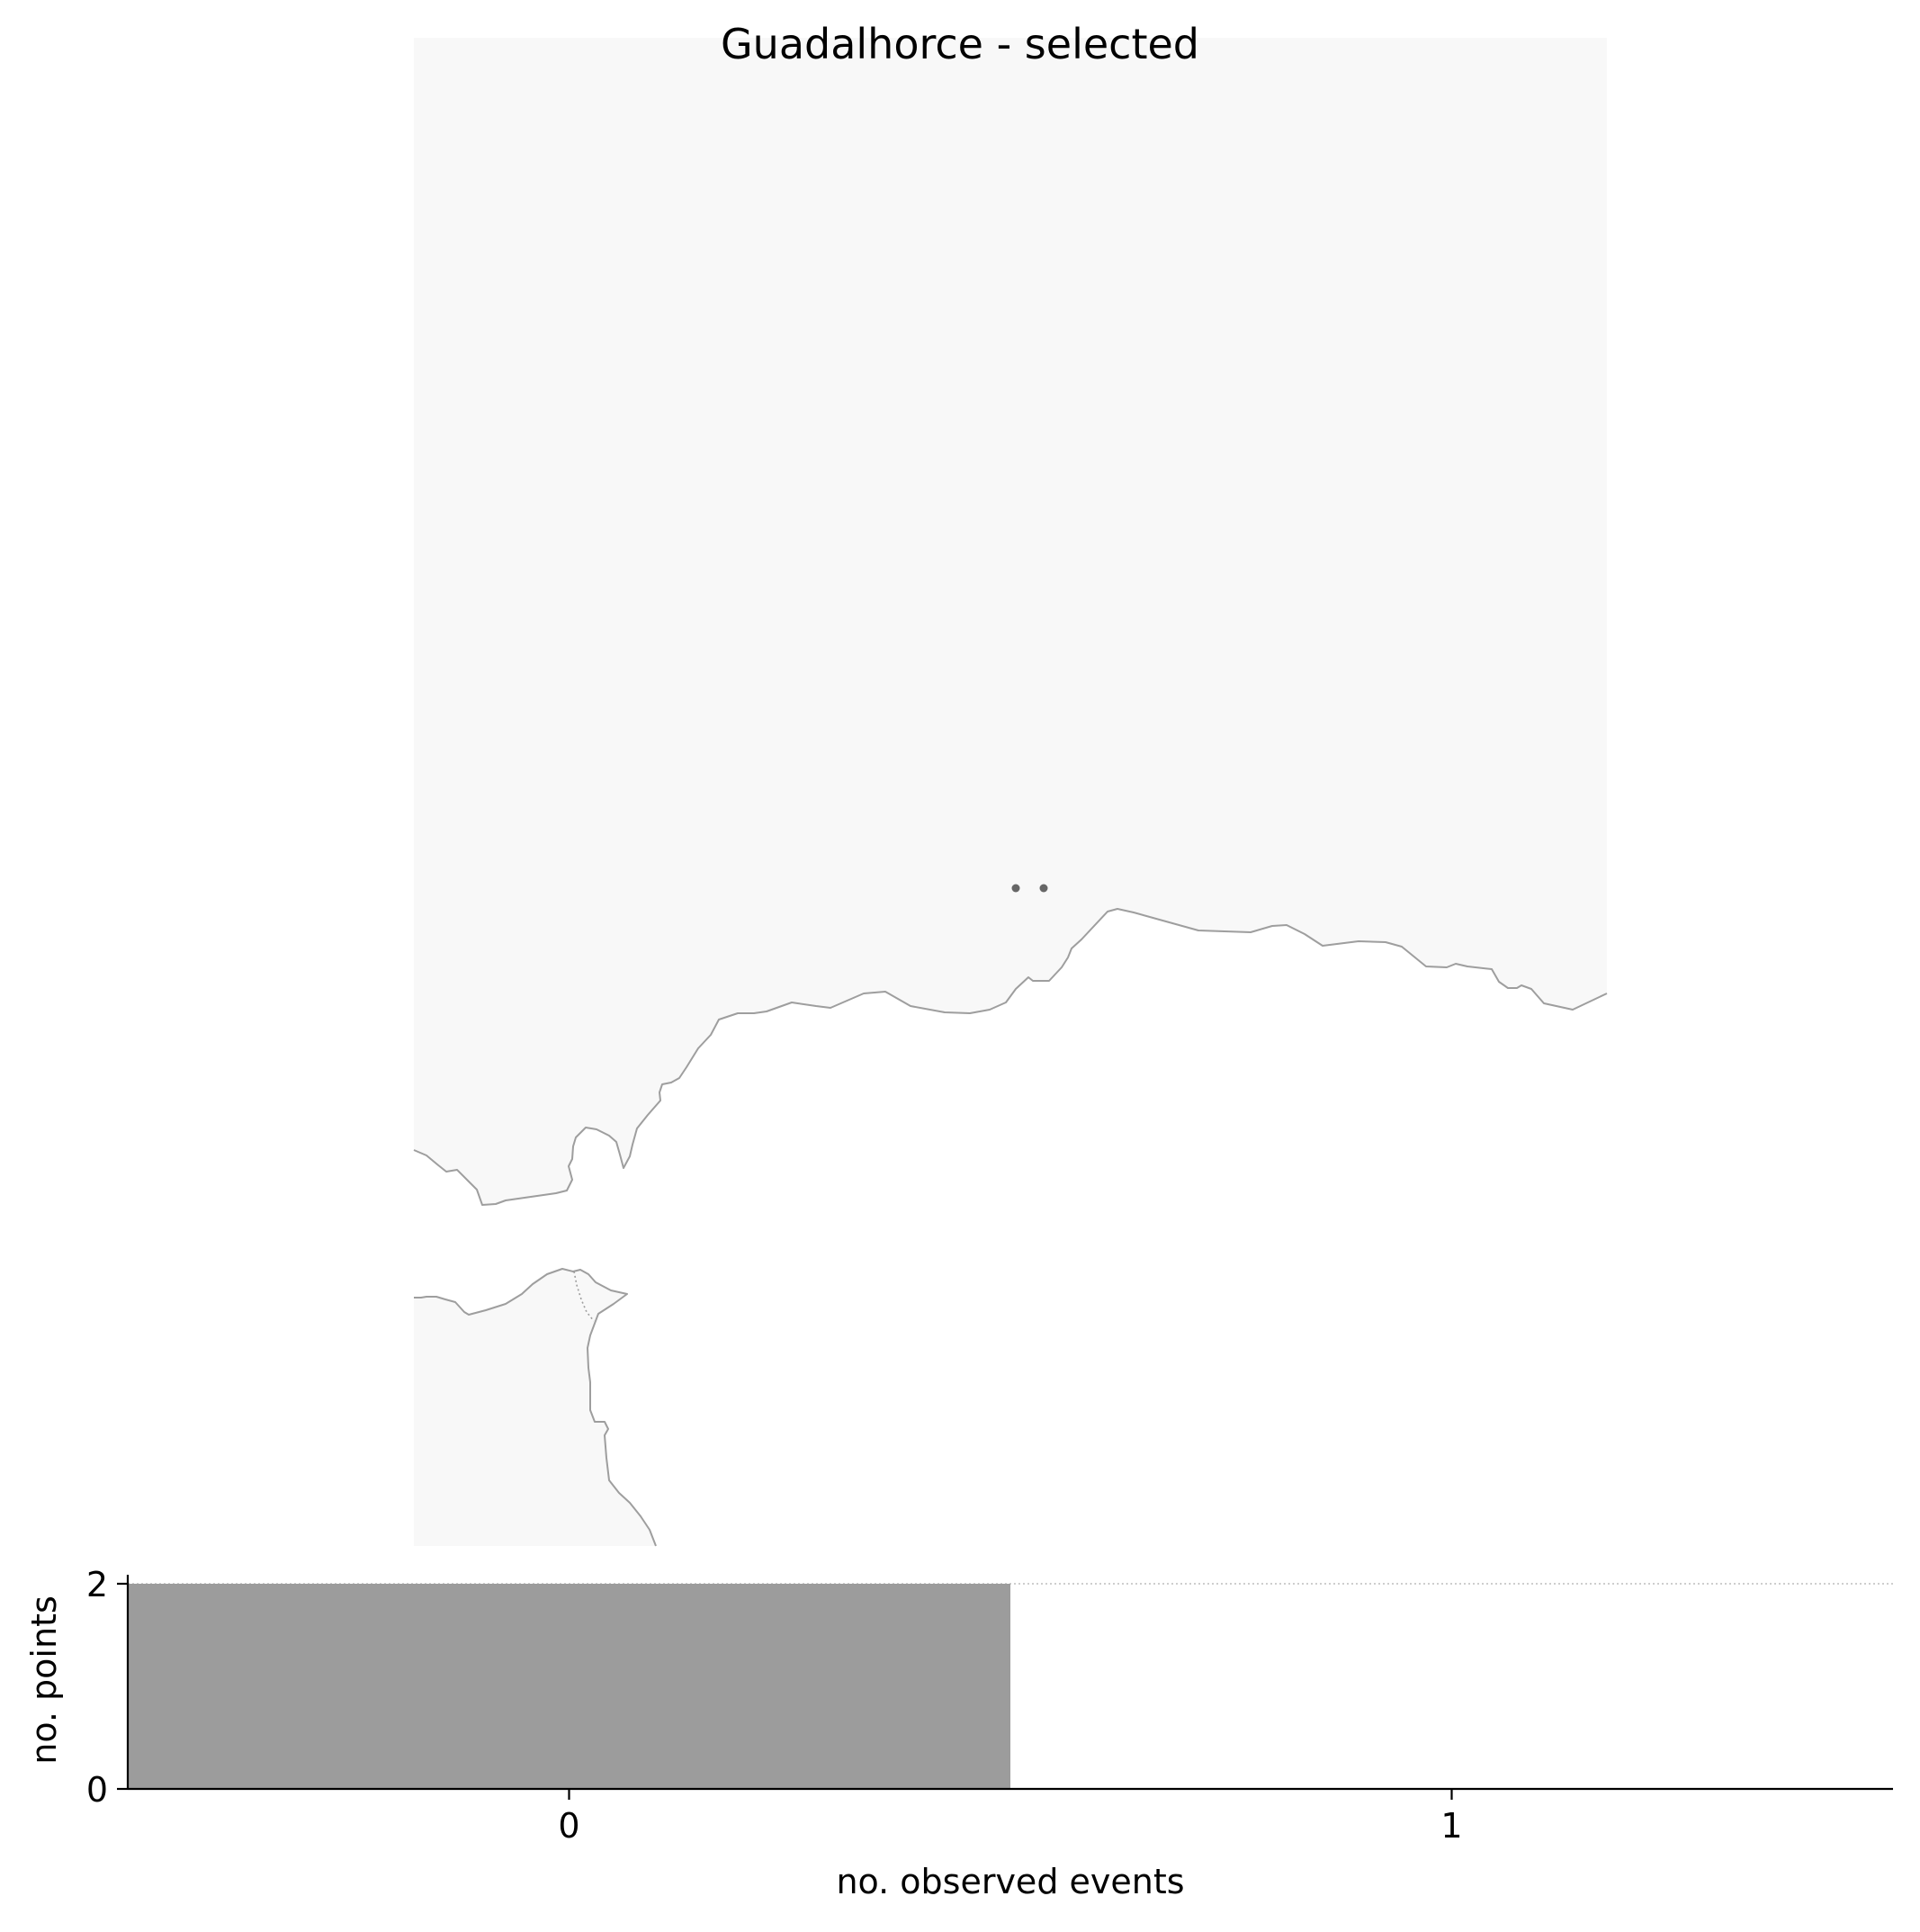  What do you see at coordinates (568, 1826) in the screenshot?
I see `x-tick-label: 0` at bounding box center [568, 1826].